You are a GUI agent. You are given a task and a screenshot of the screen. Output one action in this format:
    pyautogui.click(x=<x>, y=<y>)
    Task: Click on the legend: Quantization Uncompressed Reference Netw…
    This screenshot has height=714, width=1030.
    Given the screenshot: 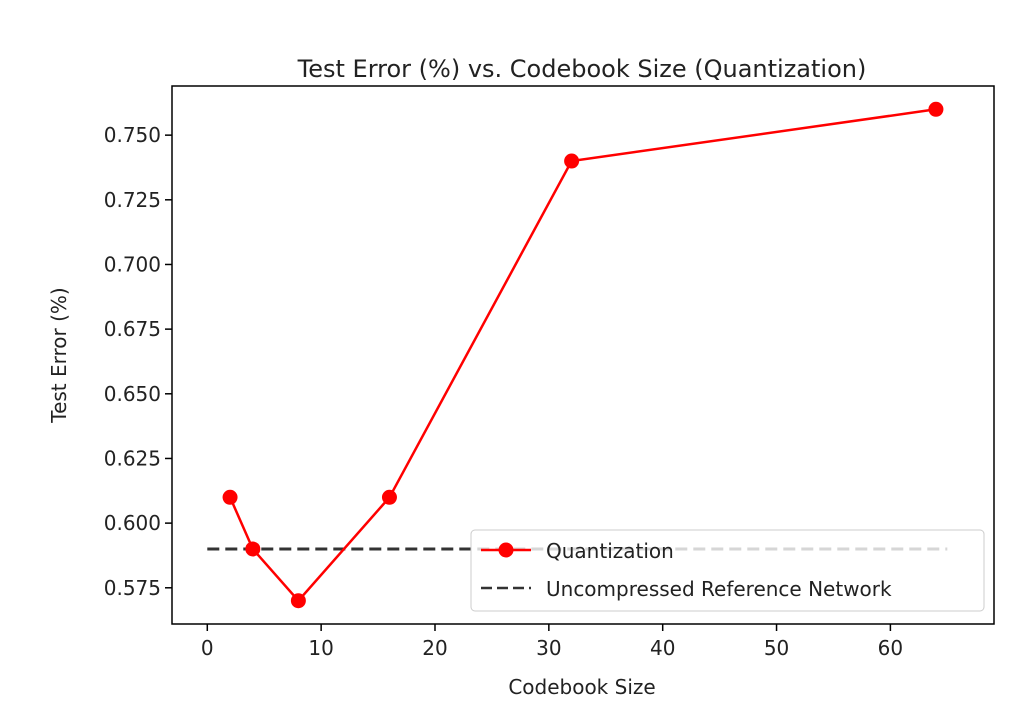 What is the action you would take?
    pyautogui.click(x=727, y=570)
    